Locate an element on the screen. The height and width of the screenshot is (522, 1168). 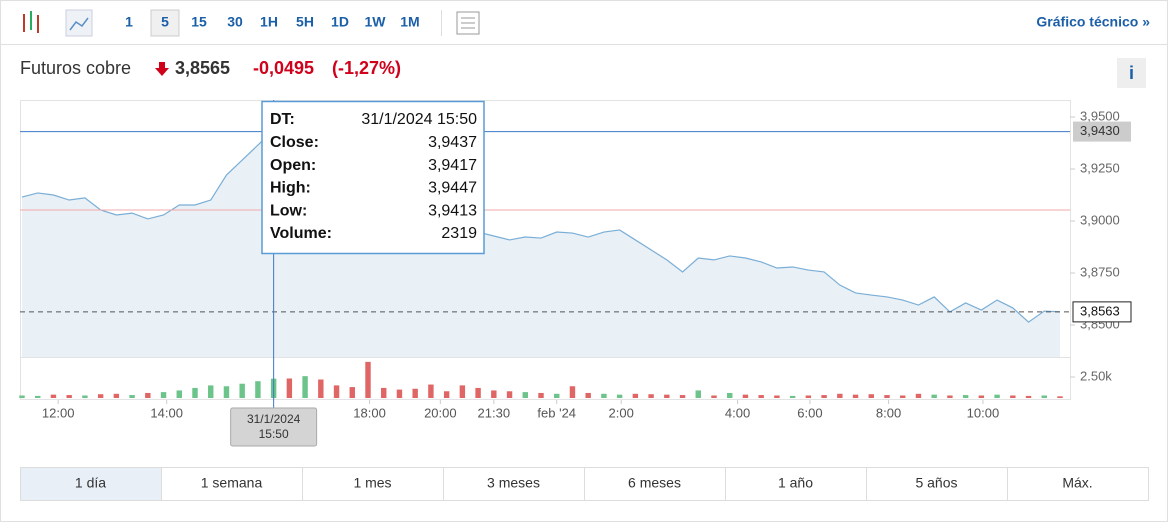
tooltip-value: 2319 is located at coordinates (459, 233).